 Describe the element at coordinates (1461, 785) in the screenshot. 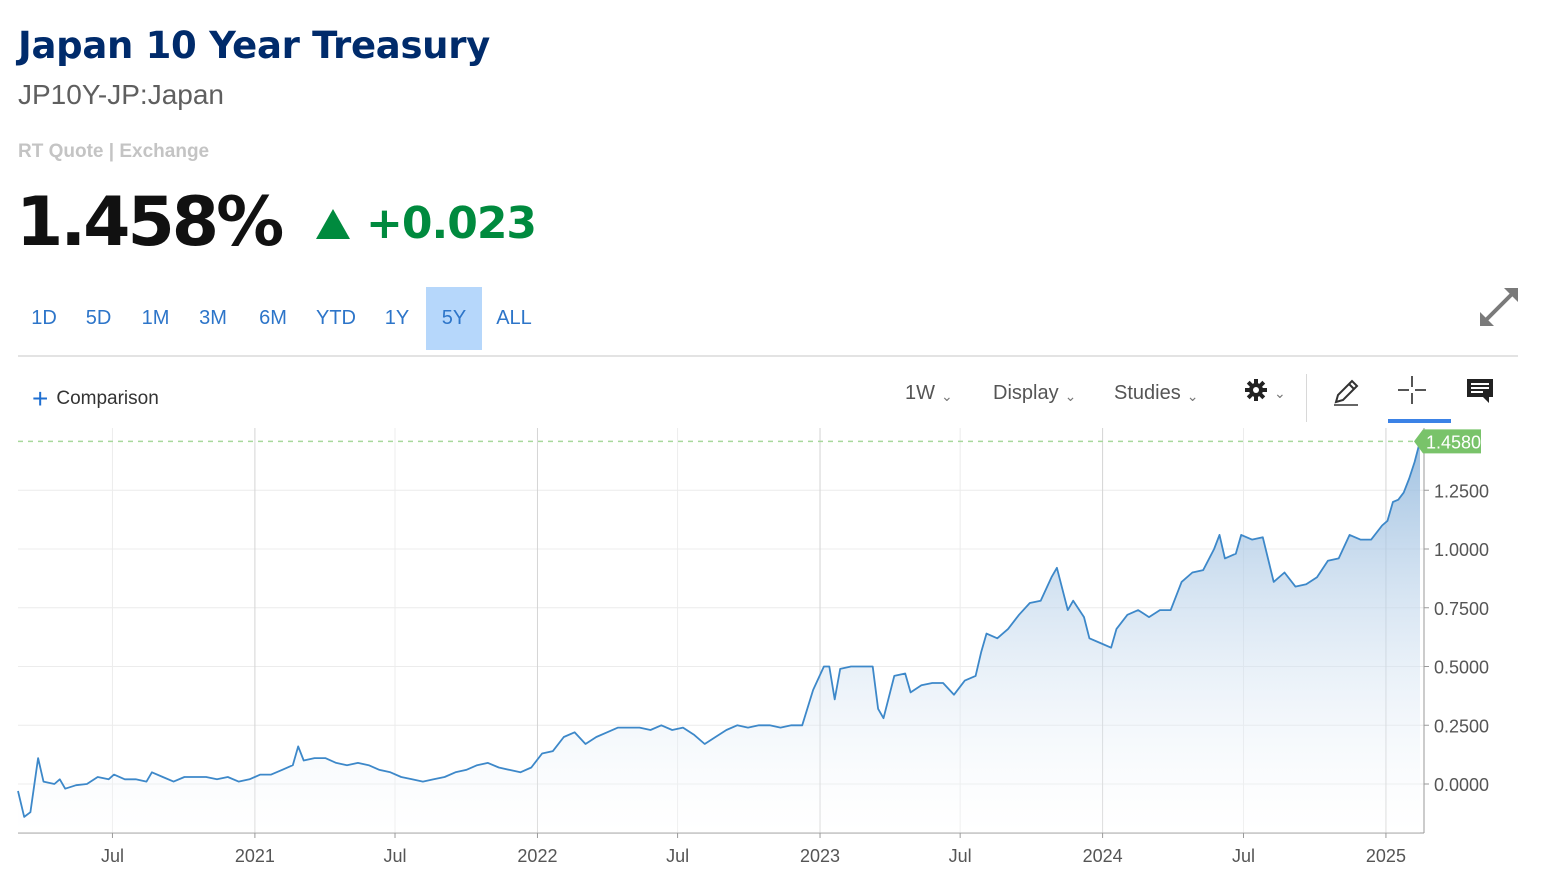

I see `y-tick-label: 0.0000` at that location.